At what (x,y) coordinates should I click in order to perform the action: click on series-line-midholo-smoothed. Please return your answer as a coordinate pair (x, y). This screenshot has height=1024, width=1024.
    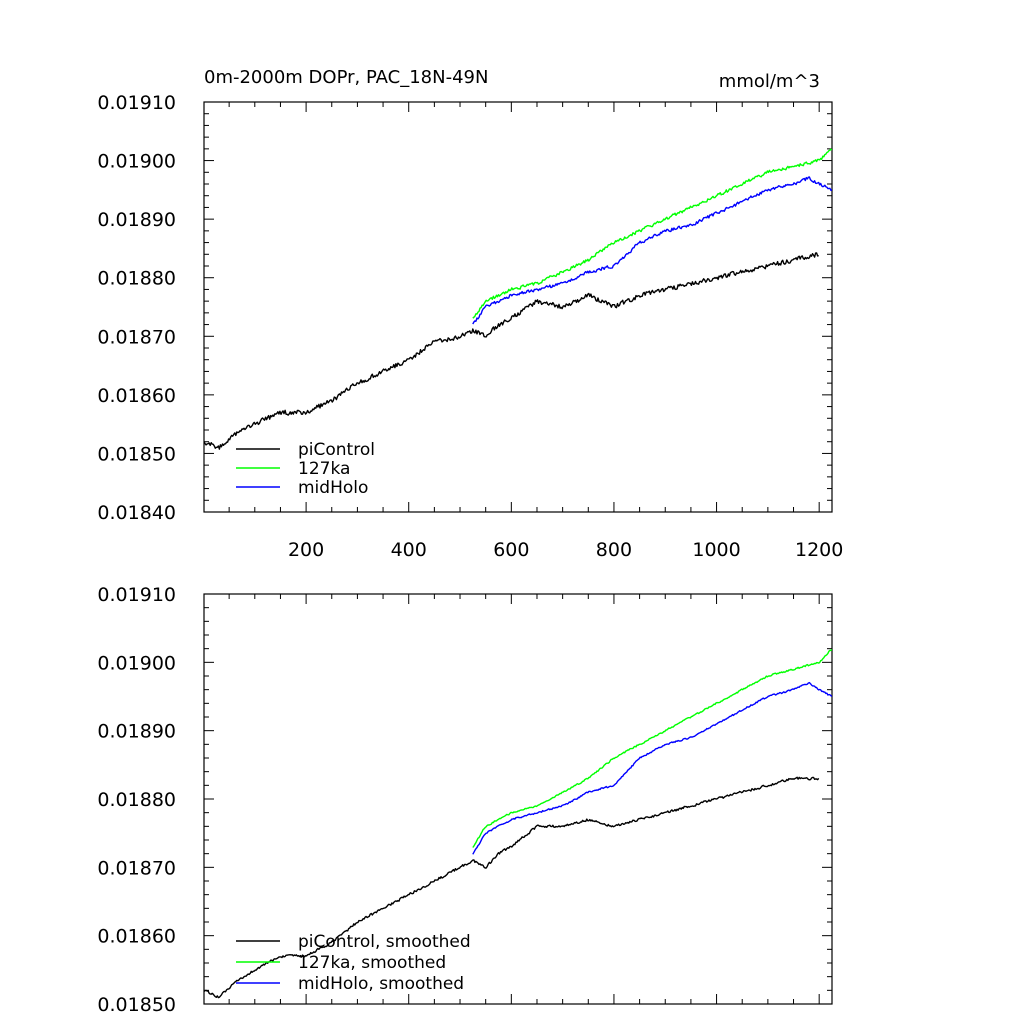
    Looking at the image, I should click on (652, 768).